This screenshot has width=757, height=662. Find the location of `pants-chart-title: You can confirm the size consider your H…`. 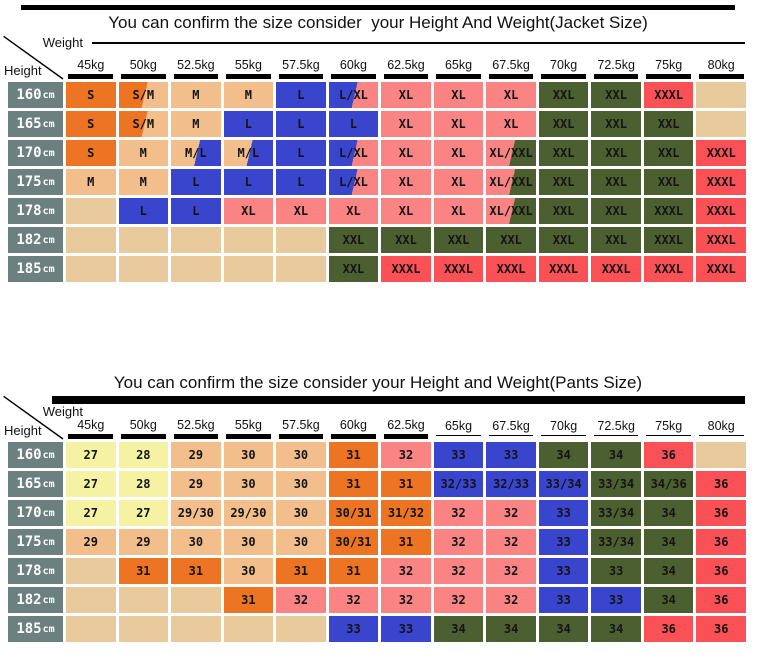

pants-chart-title: You can confirm the size consider your H… is located at coordinates (378, 382).